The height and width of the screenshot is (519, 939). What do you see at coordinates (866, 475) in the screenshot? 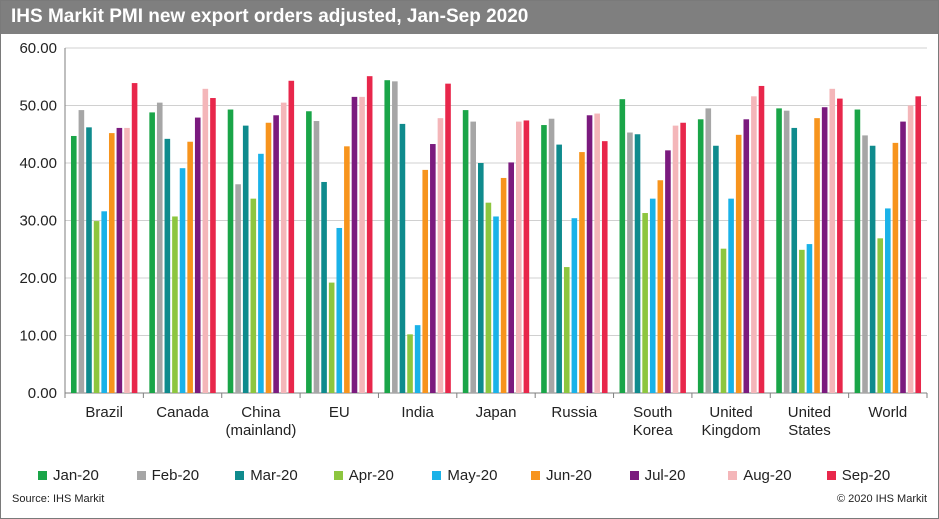
I see `legend-label: Sep-20` at bounding box center [866, 475].